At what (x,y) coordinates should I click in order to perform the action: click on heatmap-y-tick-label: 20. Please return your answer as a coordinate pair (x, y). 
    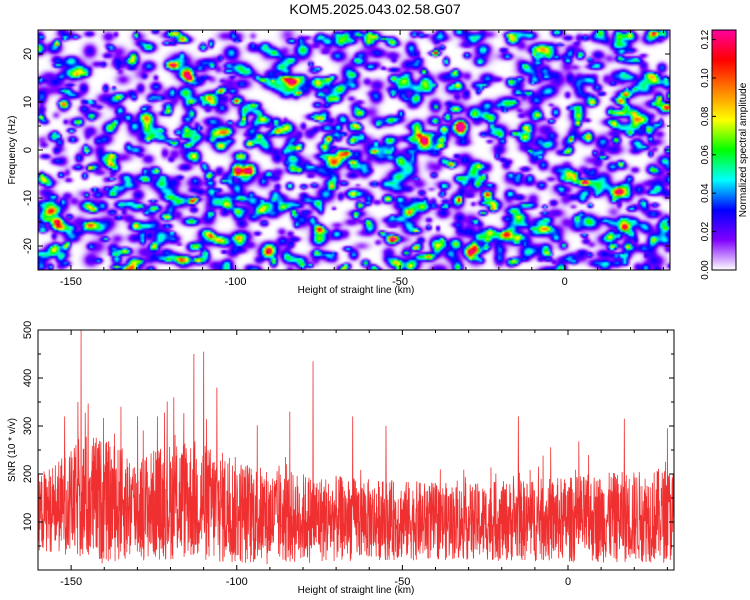
    Looking at the image, I should click on (28, 54).